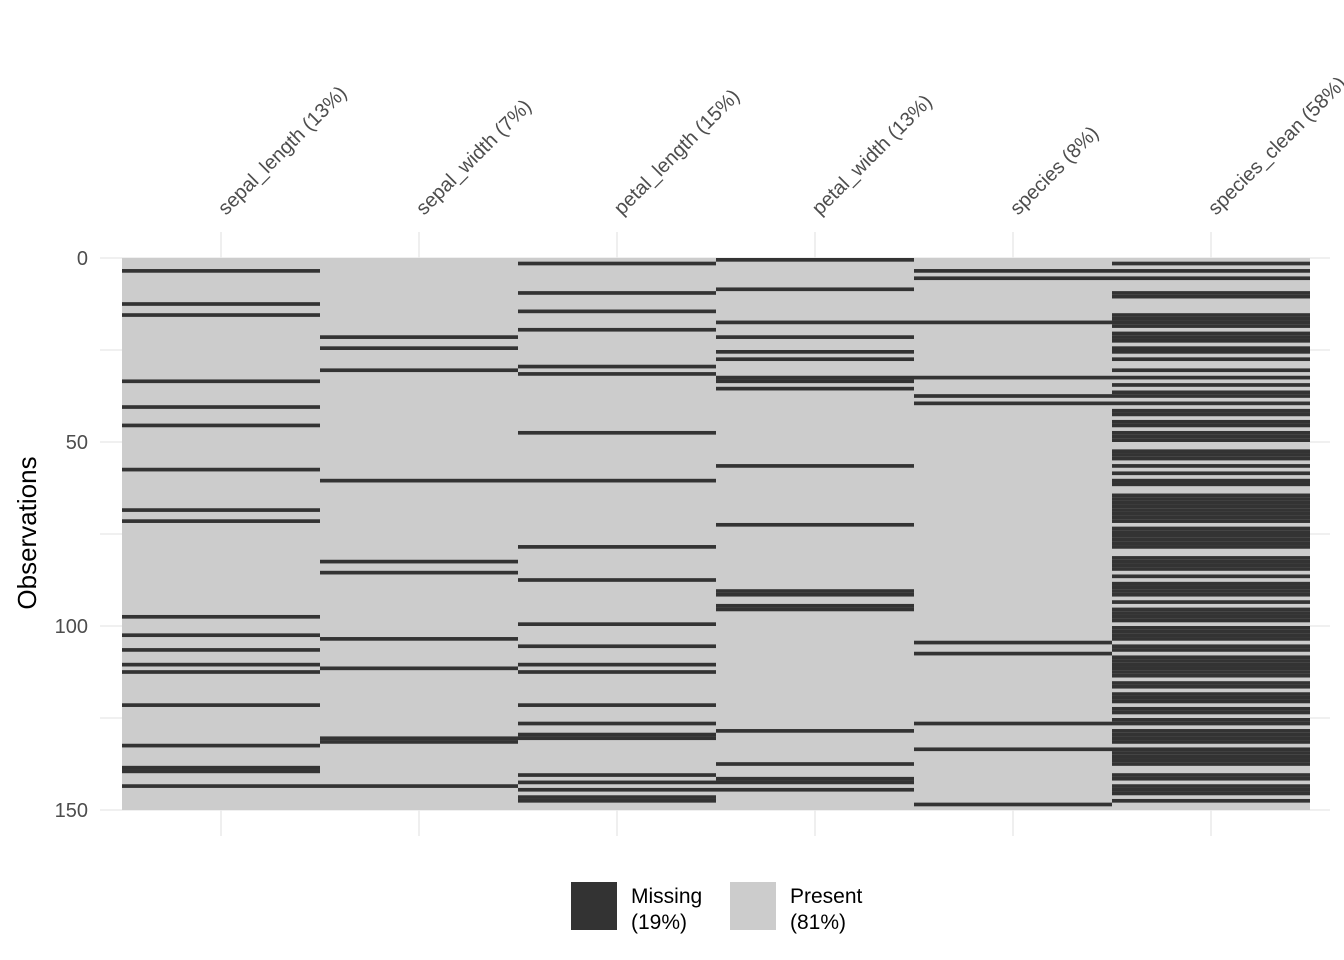 This screenshot has width=1344, height=960. What do you see at coordinates (82, 259) in the screenshot?
I see `y-tick-label: 0` at bounding box center [82, 259].